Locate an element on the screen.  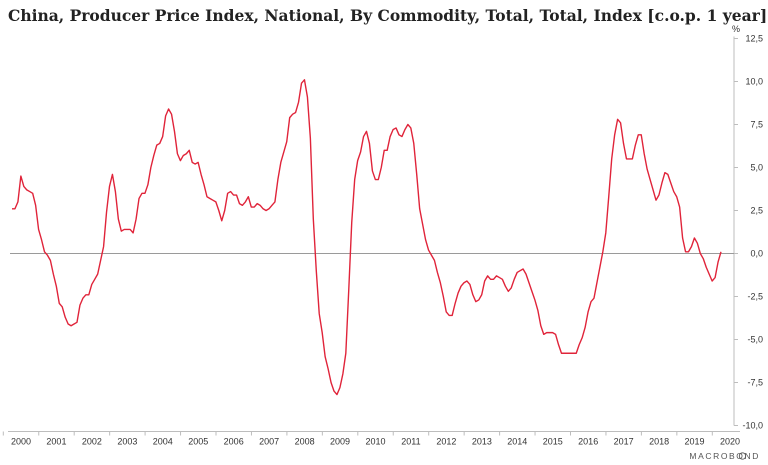
x-tick-label: 2010 is located at coordinates (375, 442).